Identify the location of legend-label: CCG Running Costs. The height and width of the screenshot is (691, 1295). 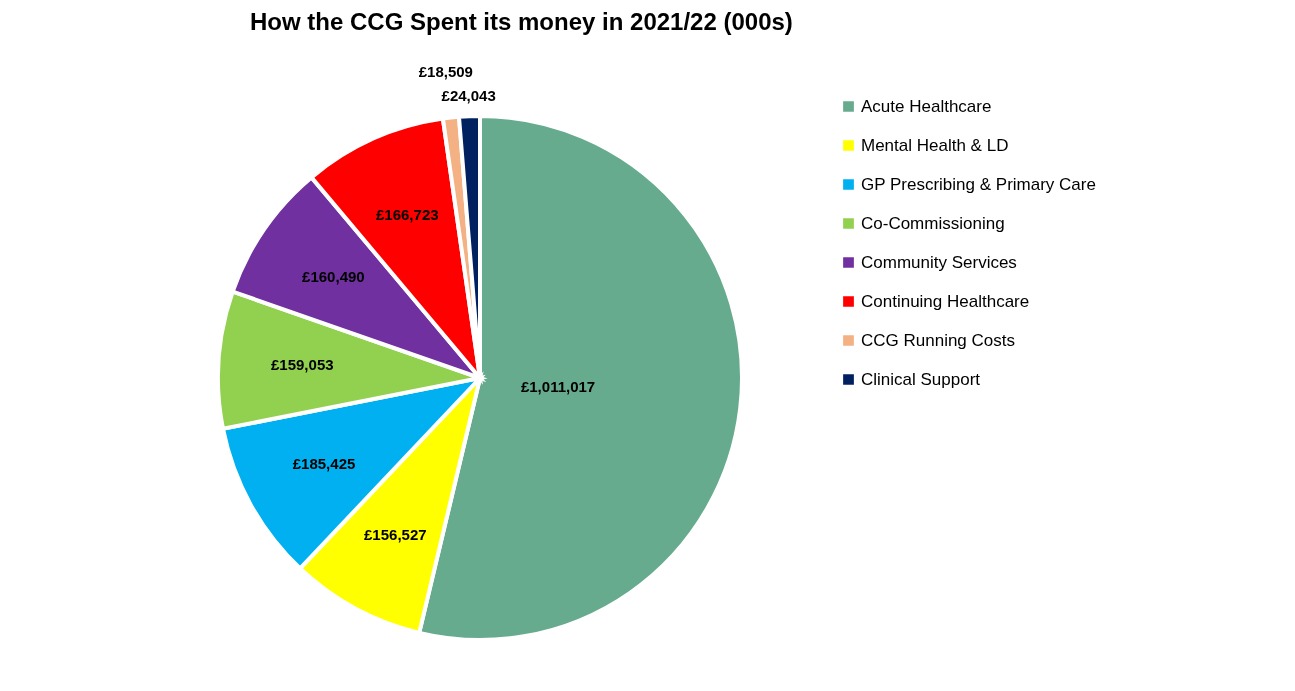
(938, 340).